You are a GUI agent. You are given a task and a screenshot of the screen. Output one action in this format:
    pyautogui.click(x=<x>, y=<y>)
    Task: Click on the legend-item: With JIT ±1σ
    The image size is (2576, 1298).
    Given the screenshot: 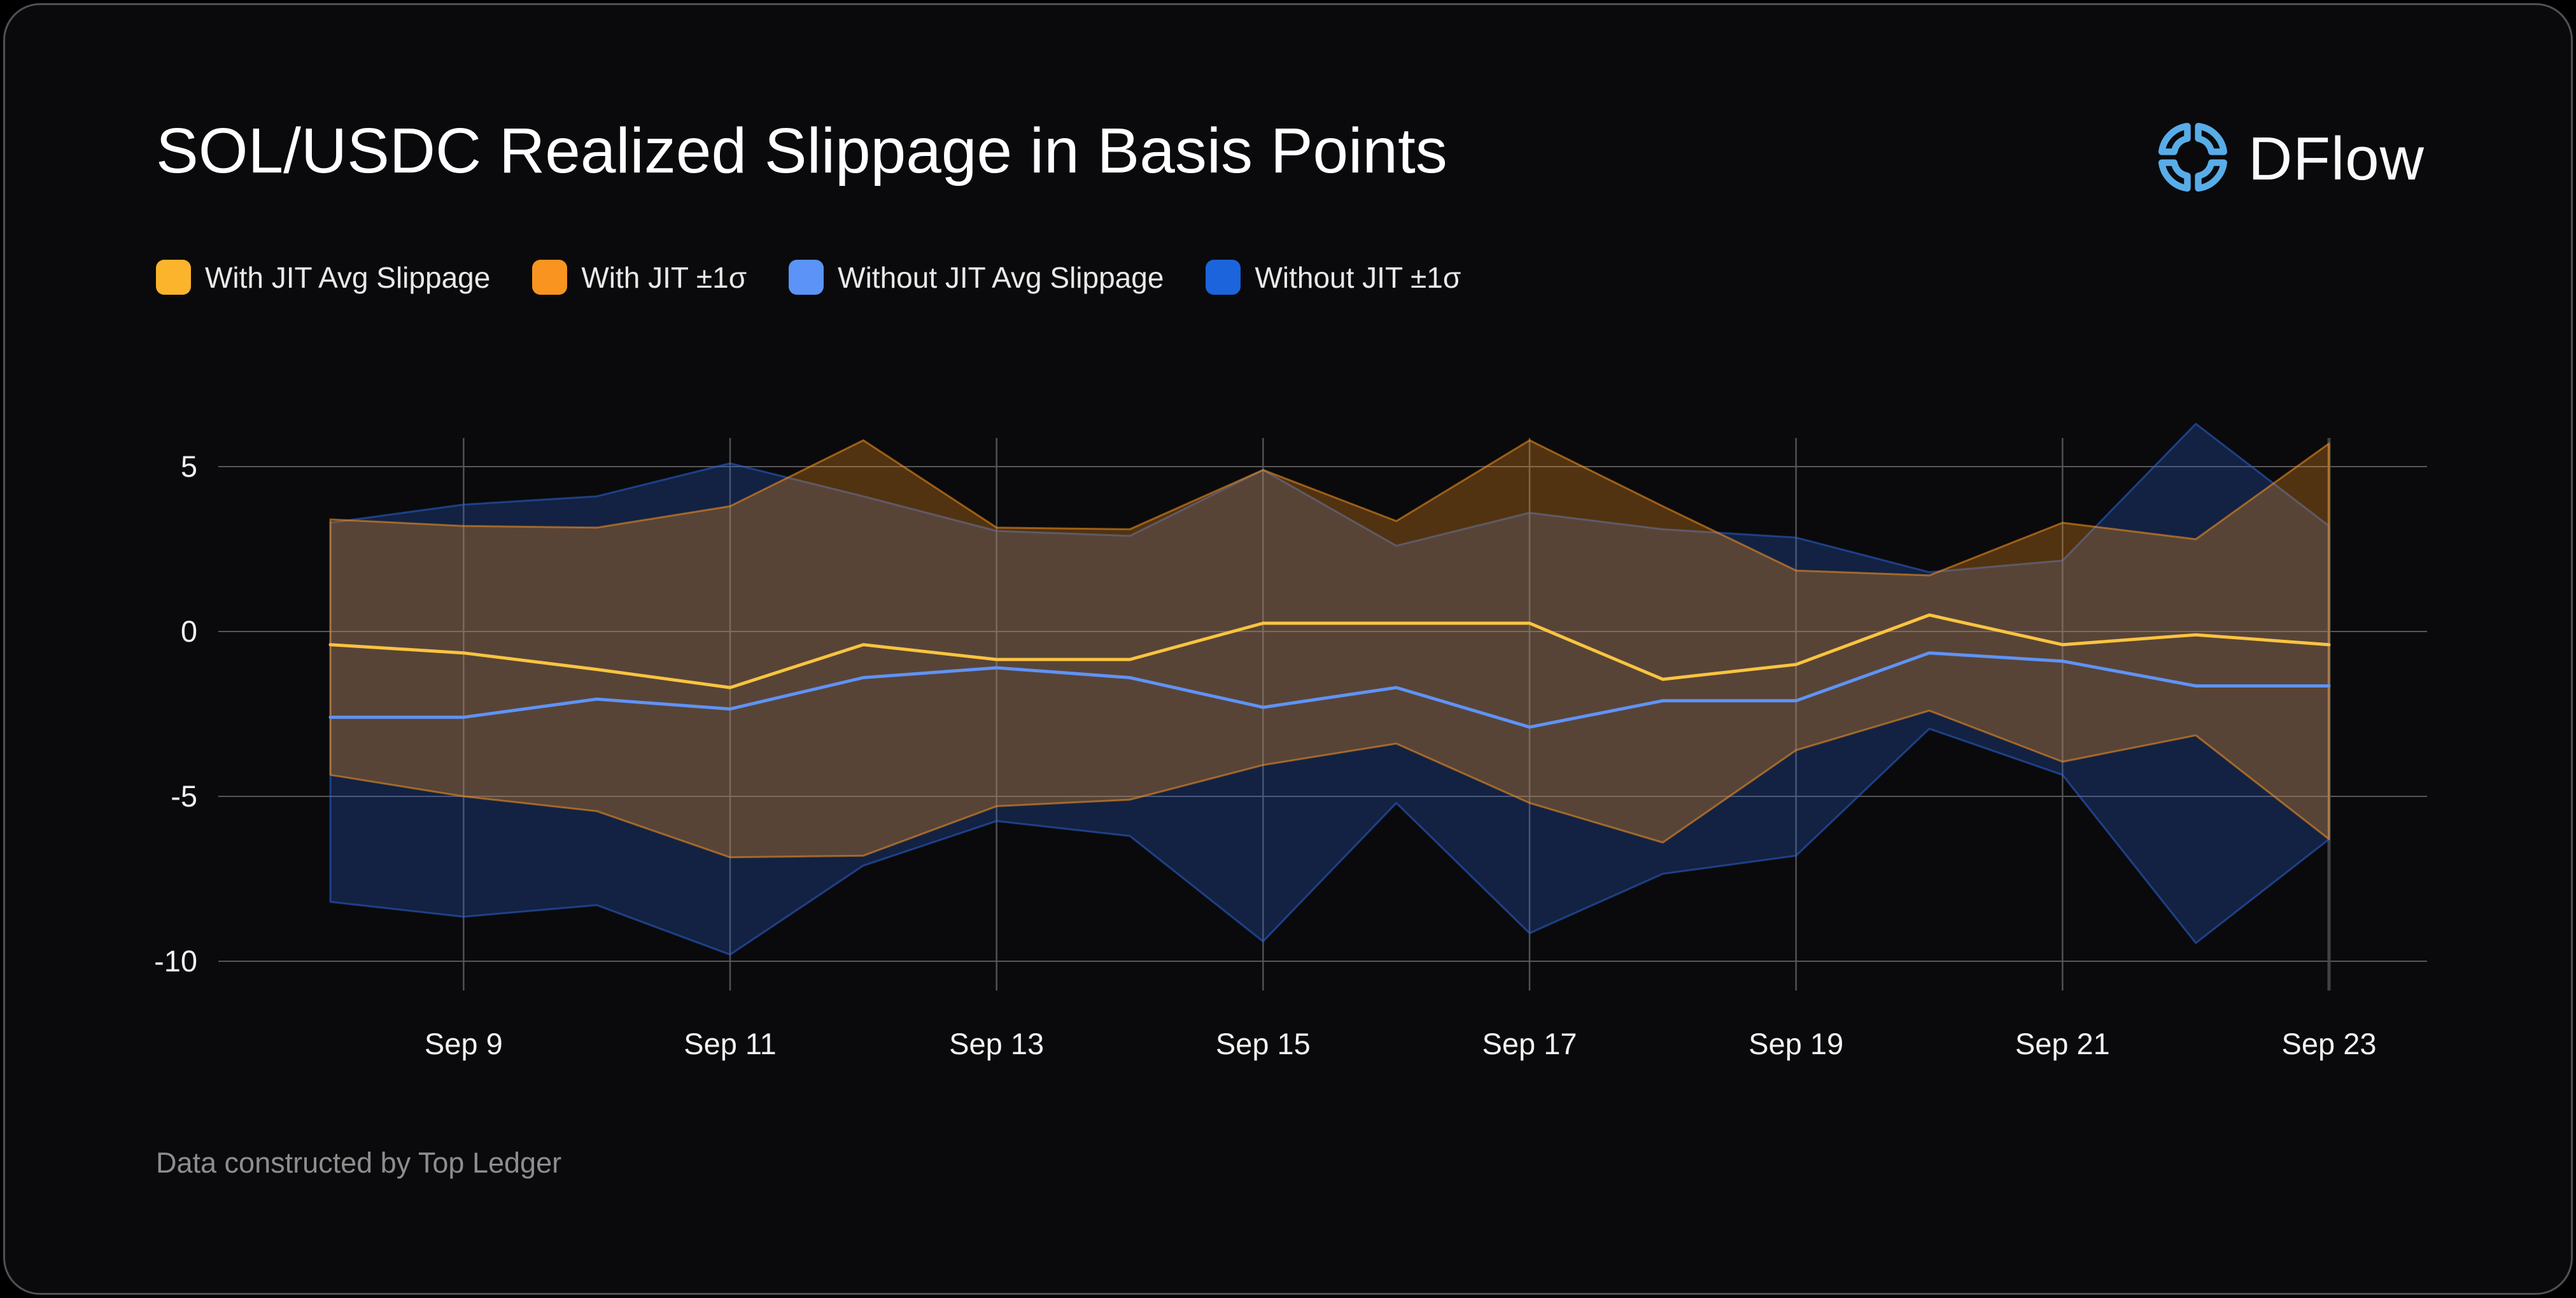 What is the action you would take?
    pyautogui.click(x=640, y=277)
    